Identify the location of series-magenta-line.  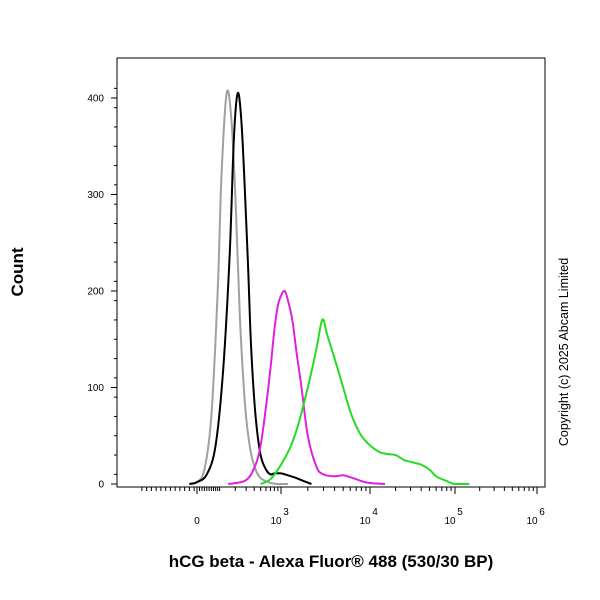
(307, 387).